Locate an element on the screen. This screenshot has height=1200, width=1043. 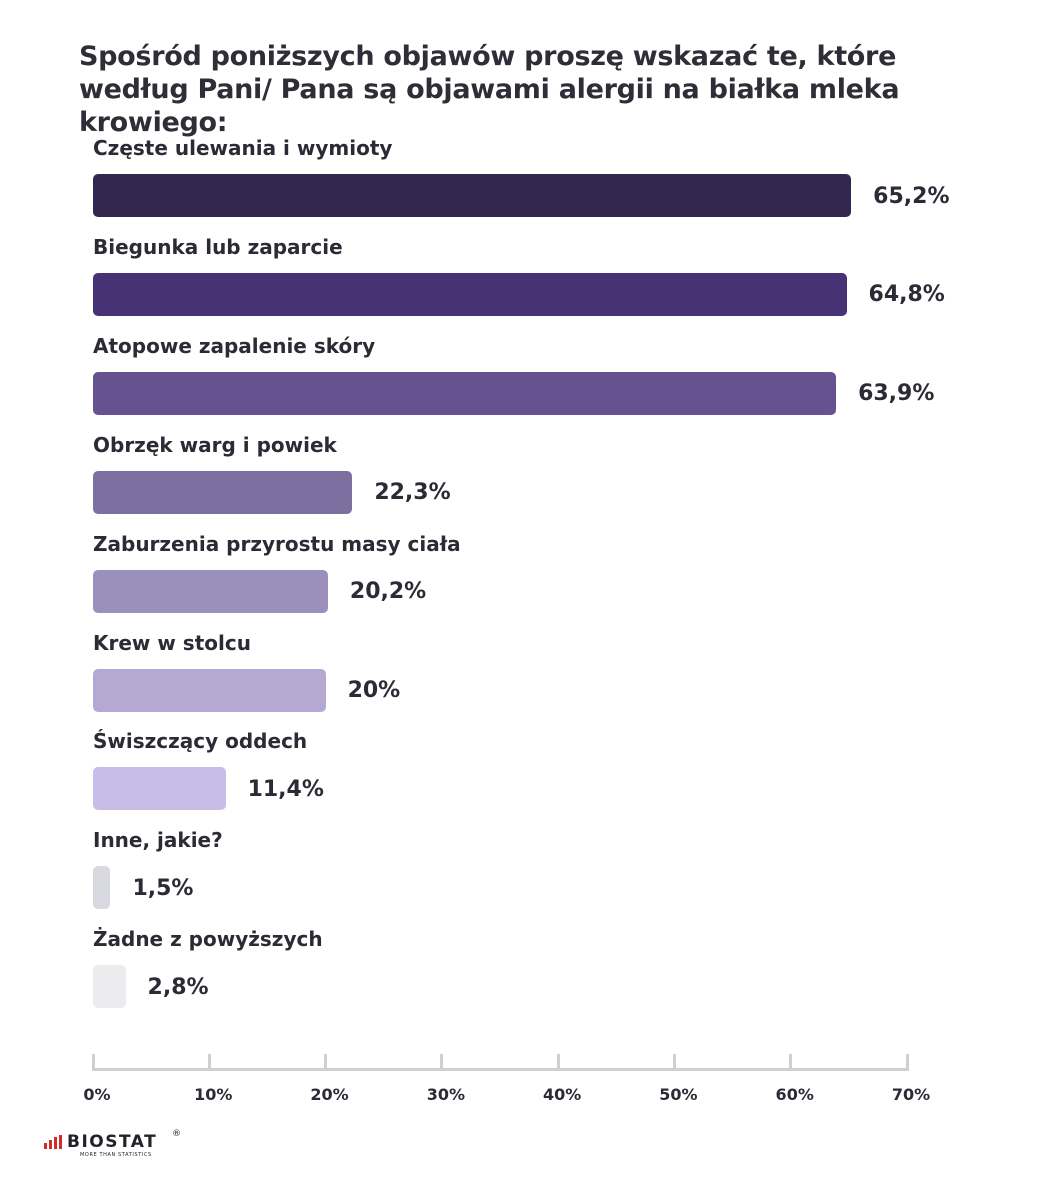
value-label: 20% is located at coordinates (374, 690).